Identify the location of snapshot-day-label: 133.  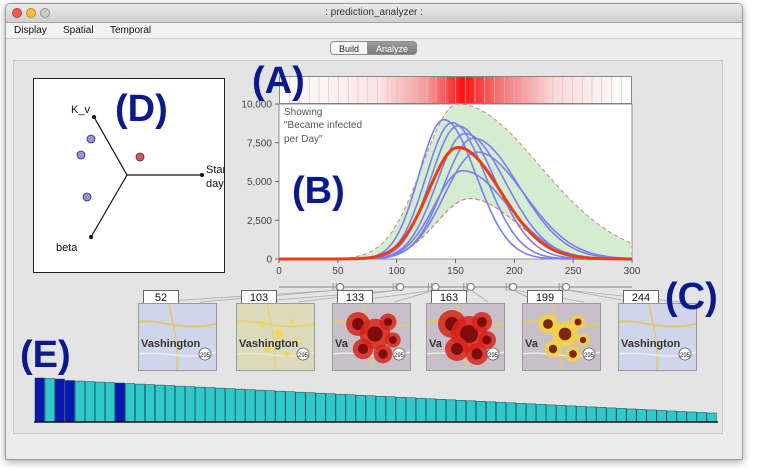
(355, 298).